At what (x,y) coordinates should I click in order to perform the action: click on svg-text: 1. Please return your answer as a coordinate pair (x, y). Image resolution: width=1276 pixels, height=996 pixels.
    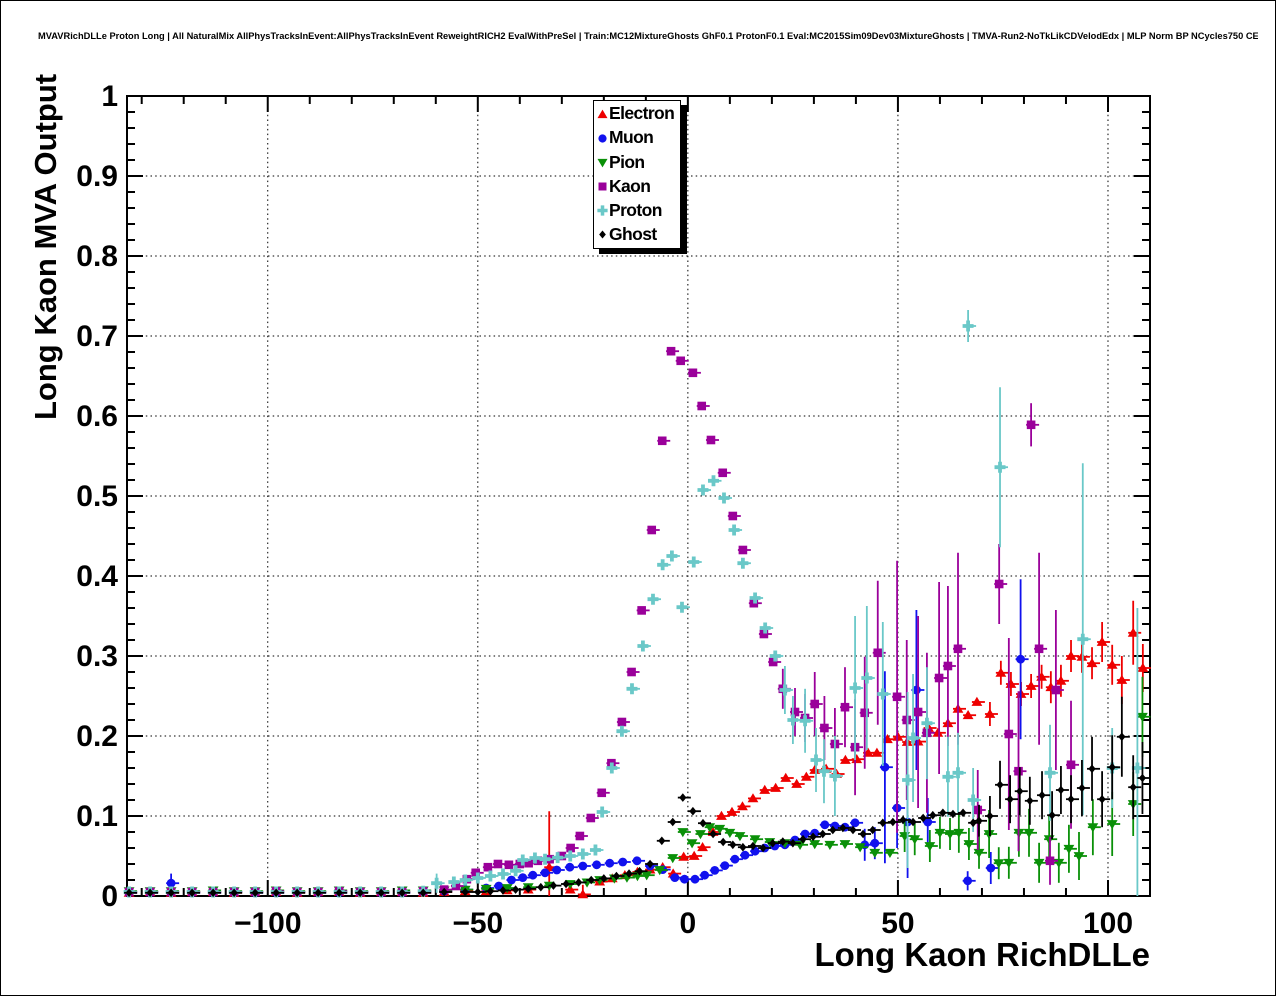
    Looking at the image, I should click on (109, 96).